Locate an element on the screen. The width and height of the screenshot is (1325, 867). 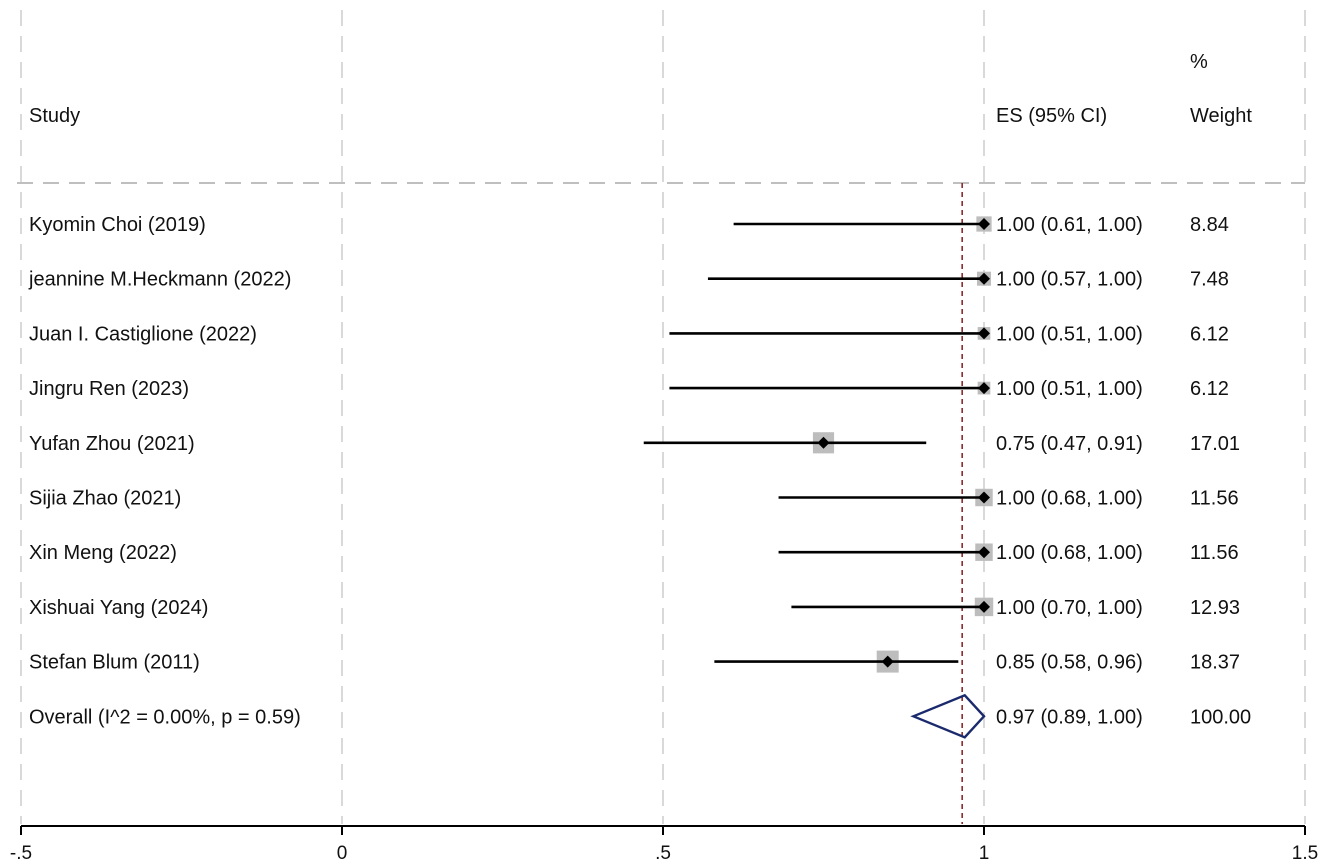
study-name: Stefan Blum (2011) is located at coordinates (114, 663).